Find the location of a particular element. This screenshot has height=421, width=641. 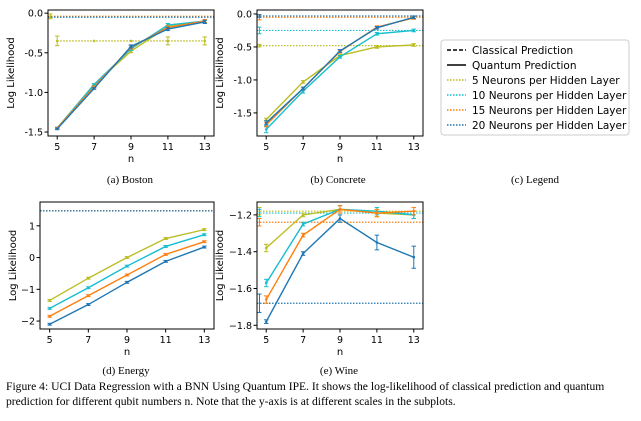

series-line-10-quantum is located at coordinates (130, 74).